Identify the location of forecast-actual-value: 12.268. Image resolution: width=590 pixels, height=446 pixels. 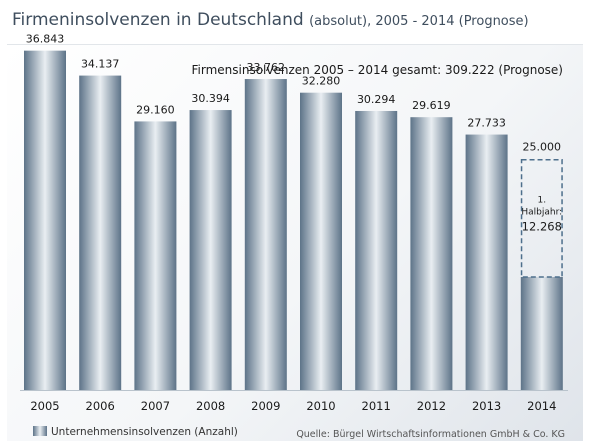
(542, 226).